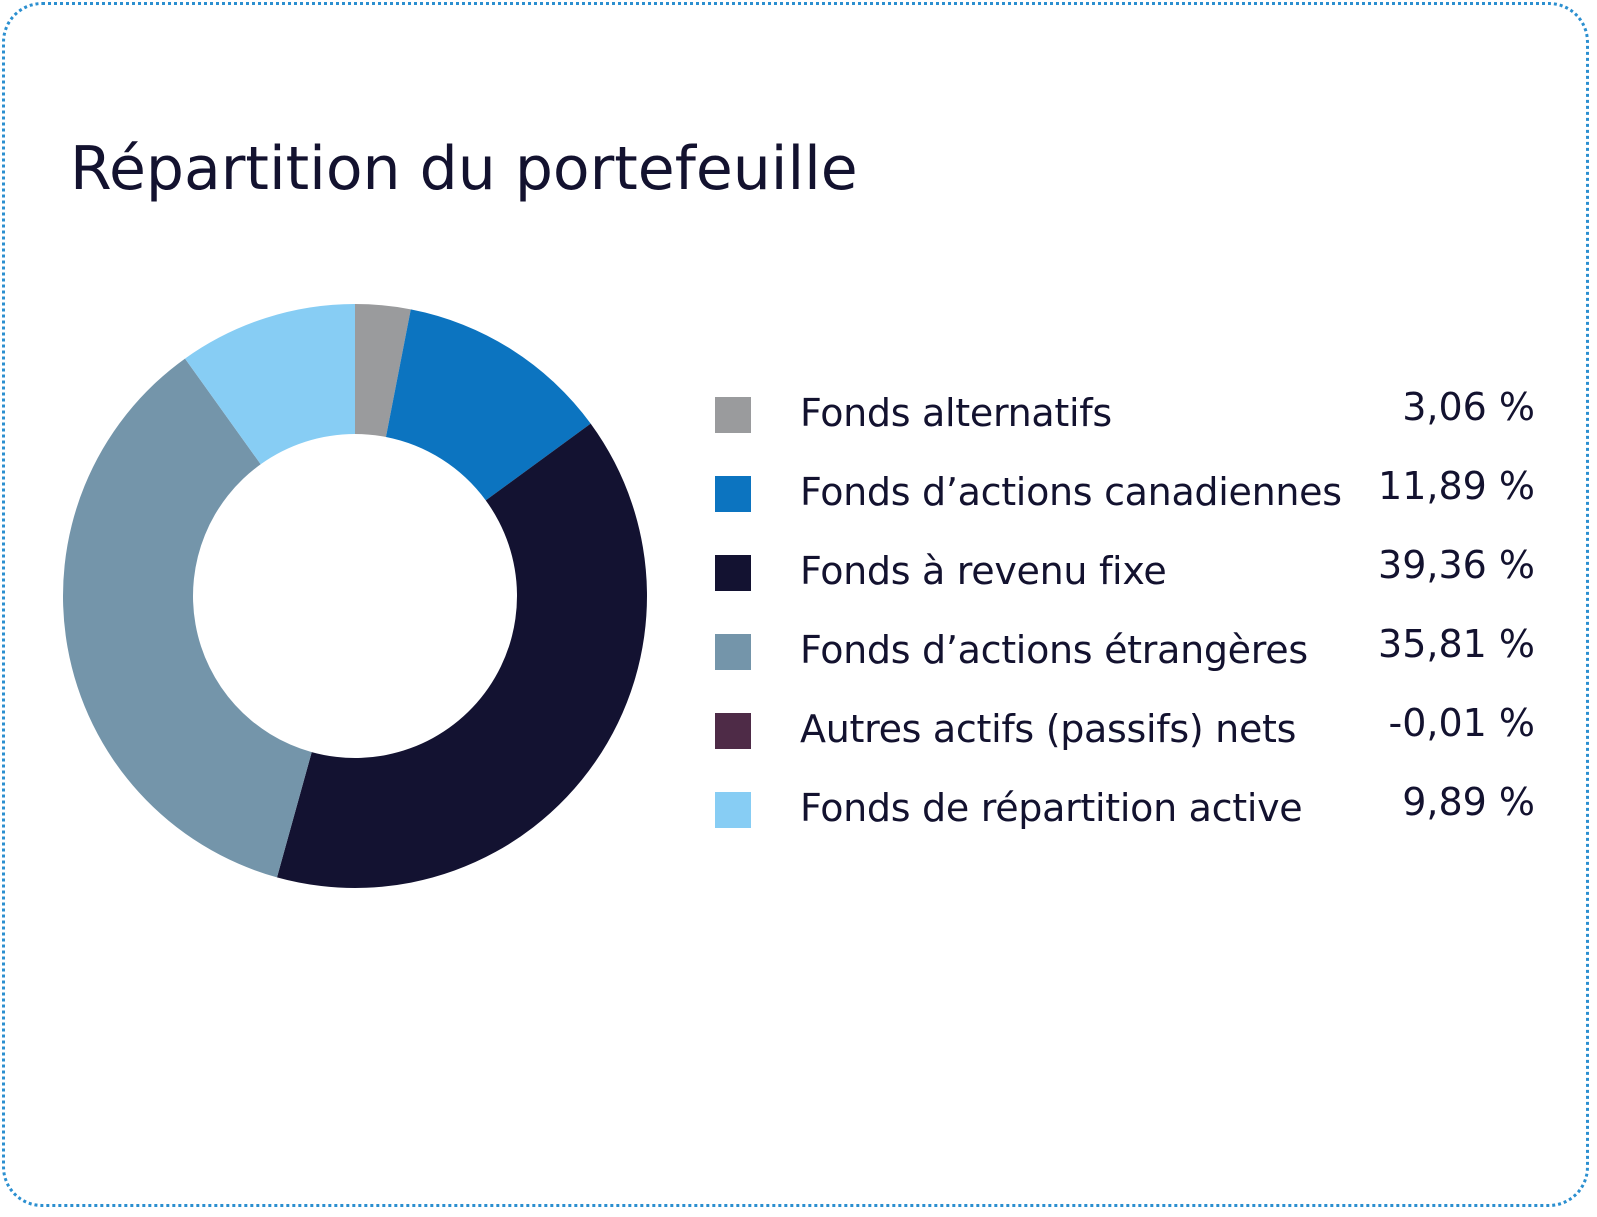 The width and height of the screenshot is (1597, 1217). I want to click on legend-item: Fonds de répartition active 9,89 %, so click(1125, 819).